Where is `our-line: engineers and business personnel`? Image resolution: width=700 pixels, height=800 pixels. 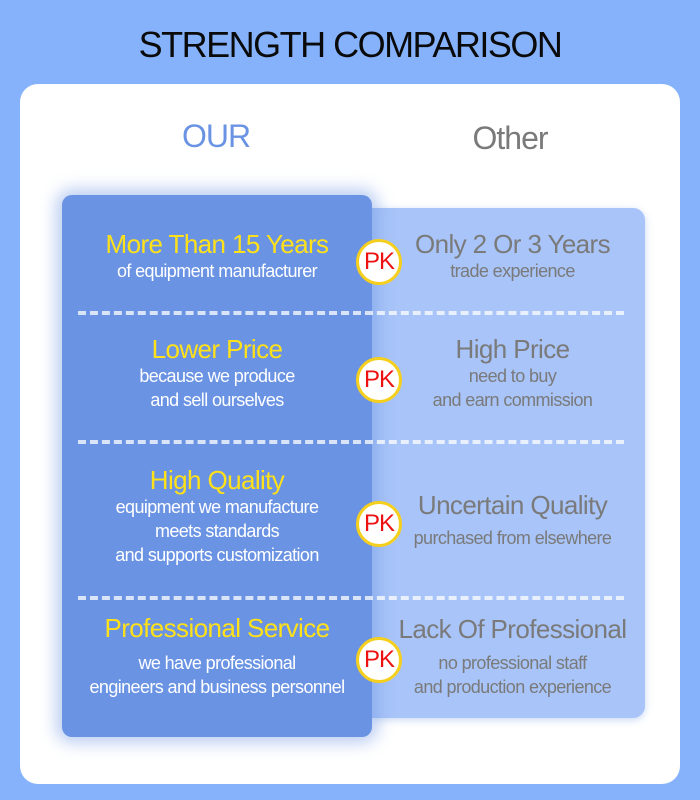 our-line: engineers and business personnel is located at coordinates (217, 687).